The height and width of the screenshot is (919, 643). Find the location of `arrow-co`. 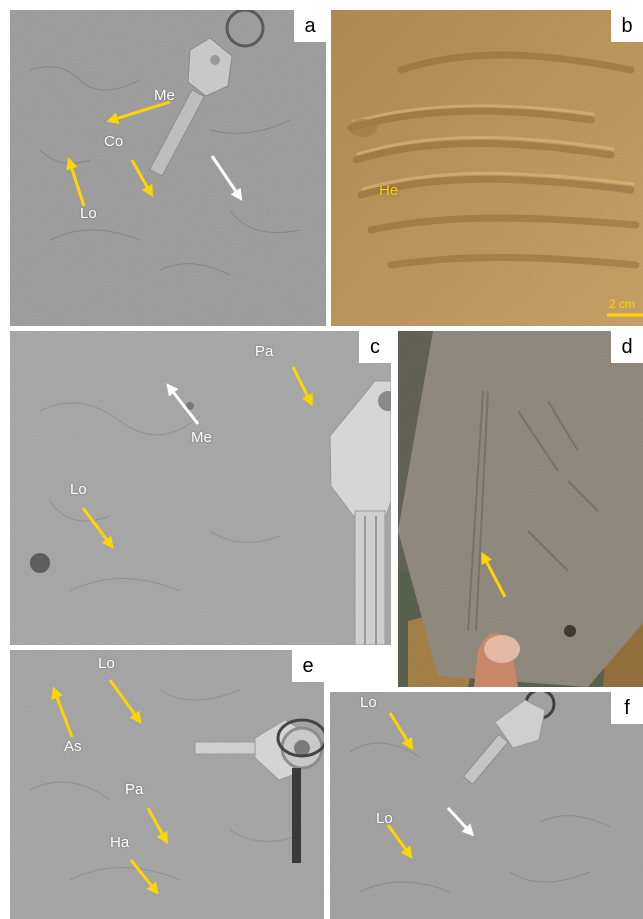

arrow-co is located at coordinates (141, 178).